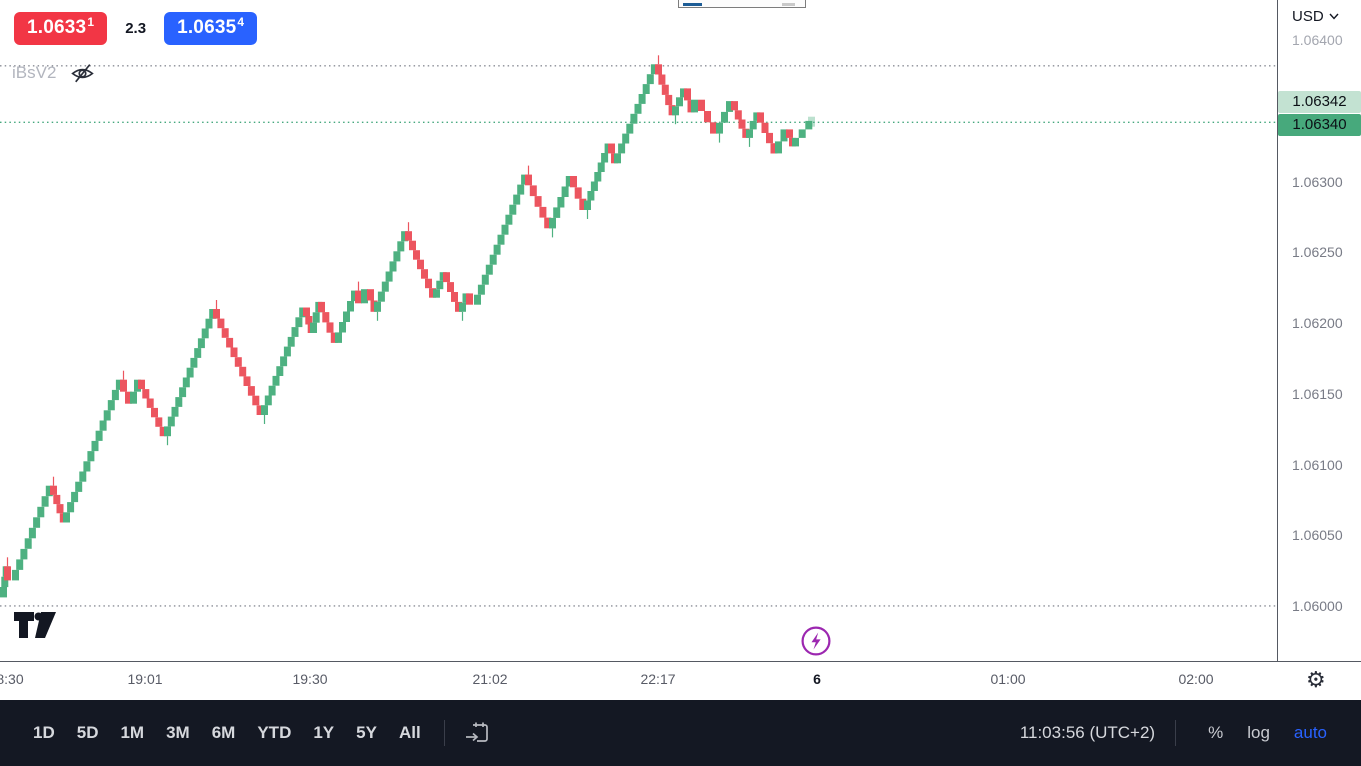 The height and width of the screenshot is (766, 1361). What do you see at coordinates (692, 4) in the screenshot?
I see `popup-blue-bar` at bounding box center [692, 4].